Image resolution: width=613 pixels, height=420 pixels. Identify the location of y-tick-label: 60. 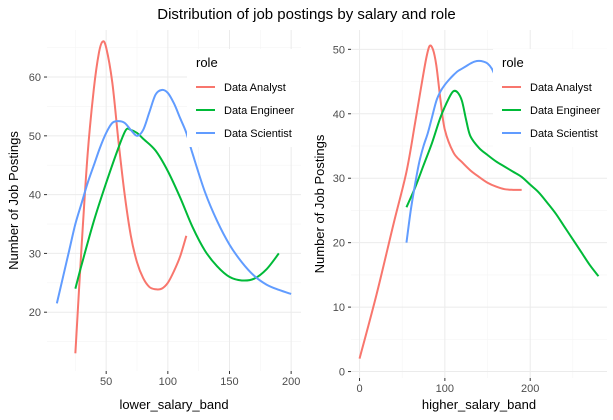
(35, 78).